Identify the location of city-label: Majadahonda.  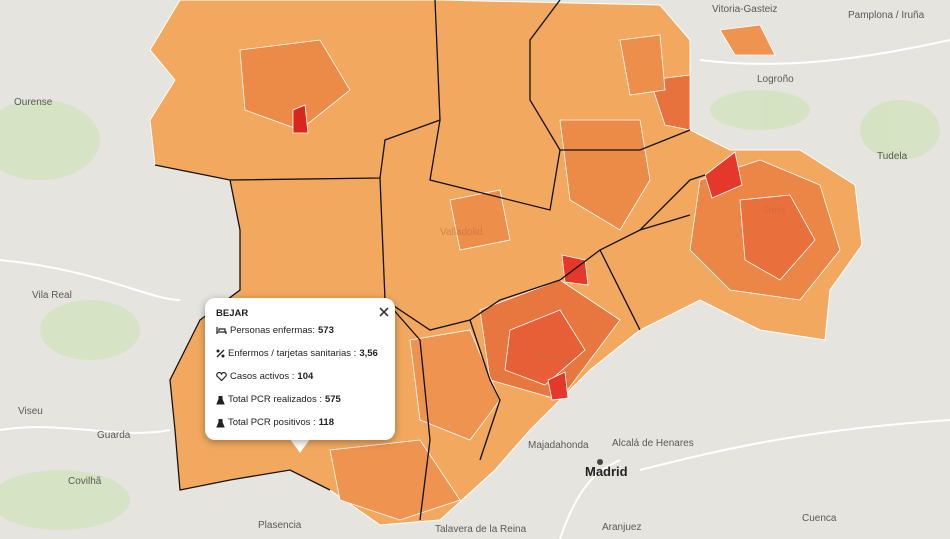
(558, 445).